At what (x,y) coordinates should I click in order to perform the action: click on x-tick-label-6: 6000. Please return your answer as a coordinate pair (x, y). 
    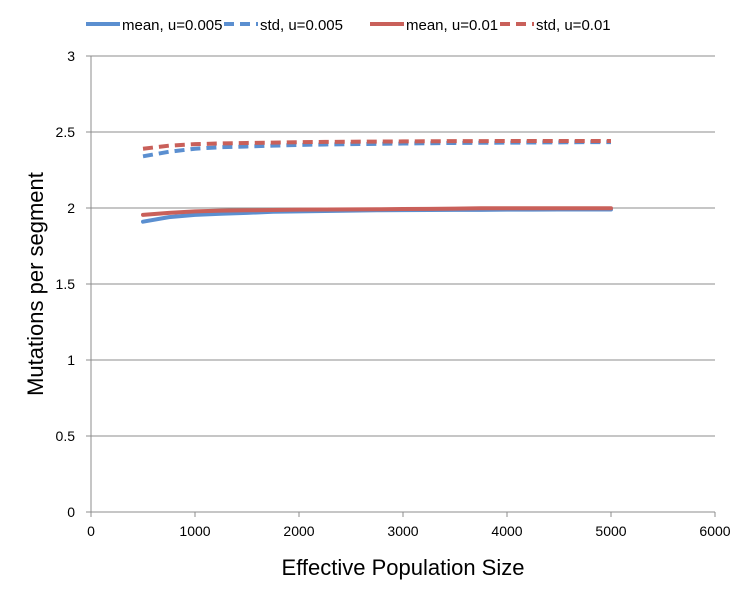
    Looking at the image, I should click on (714, 531).